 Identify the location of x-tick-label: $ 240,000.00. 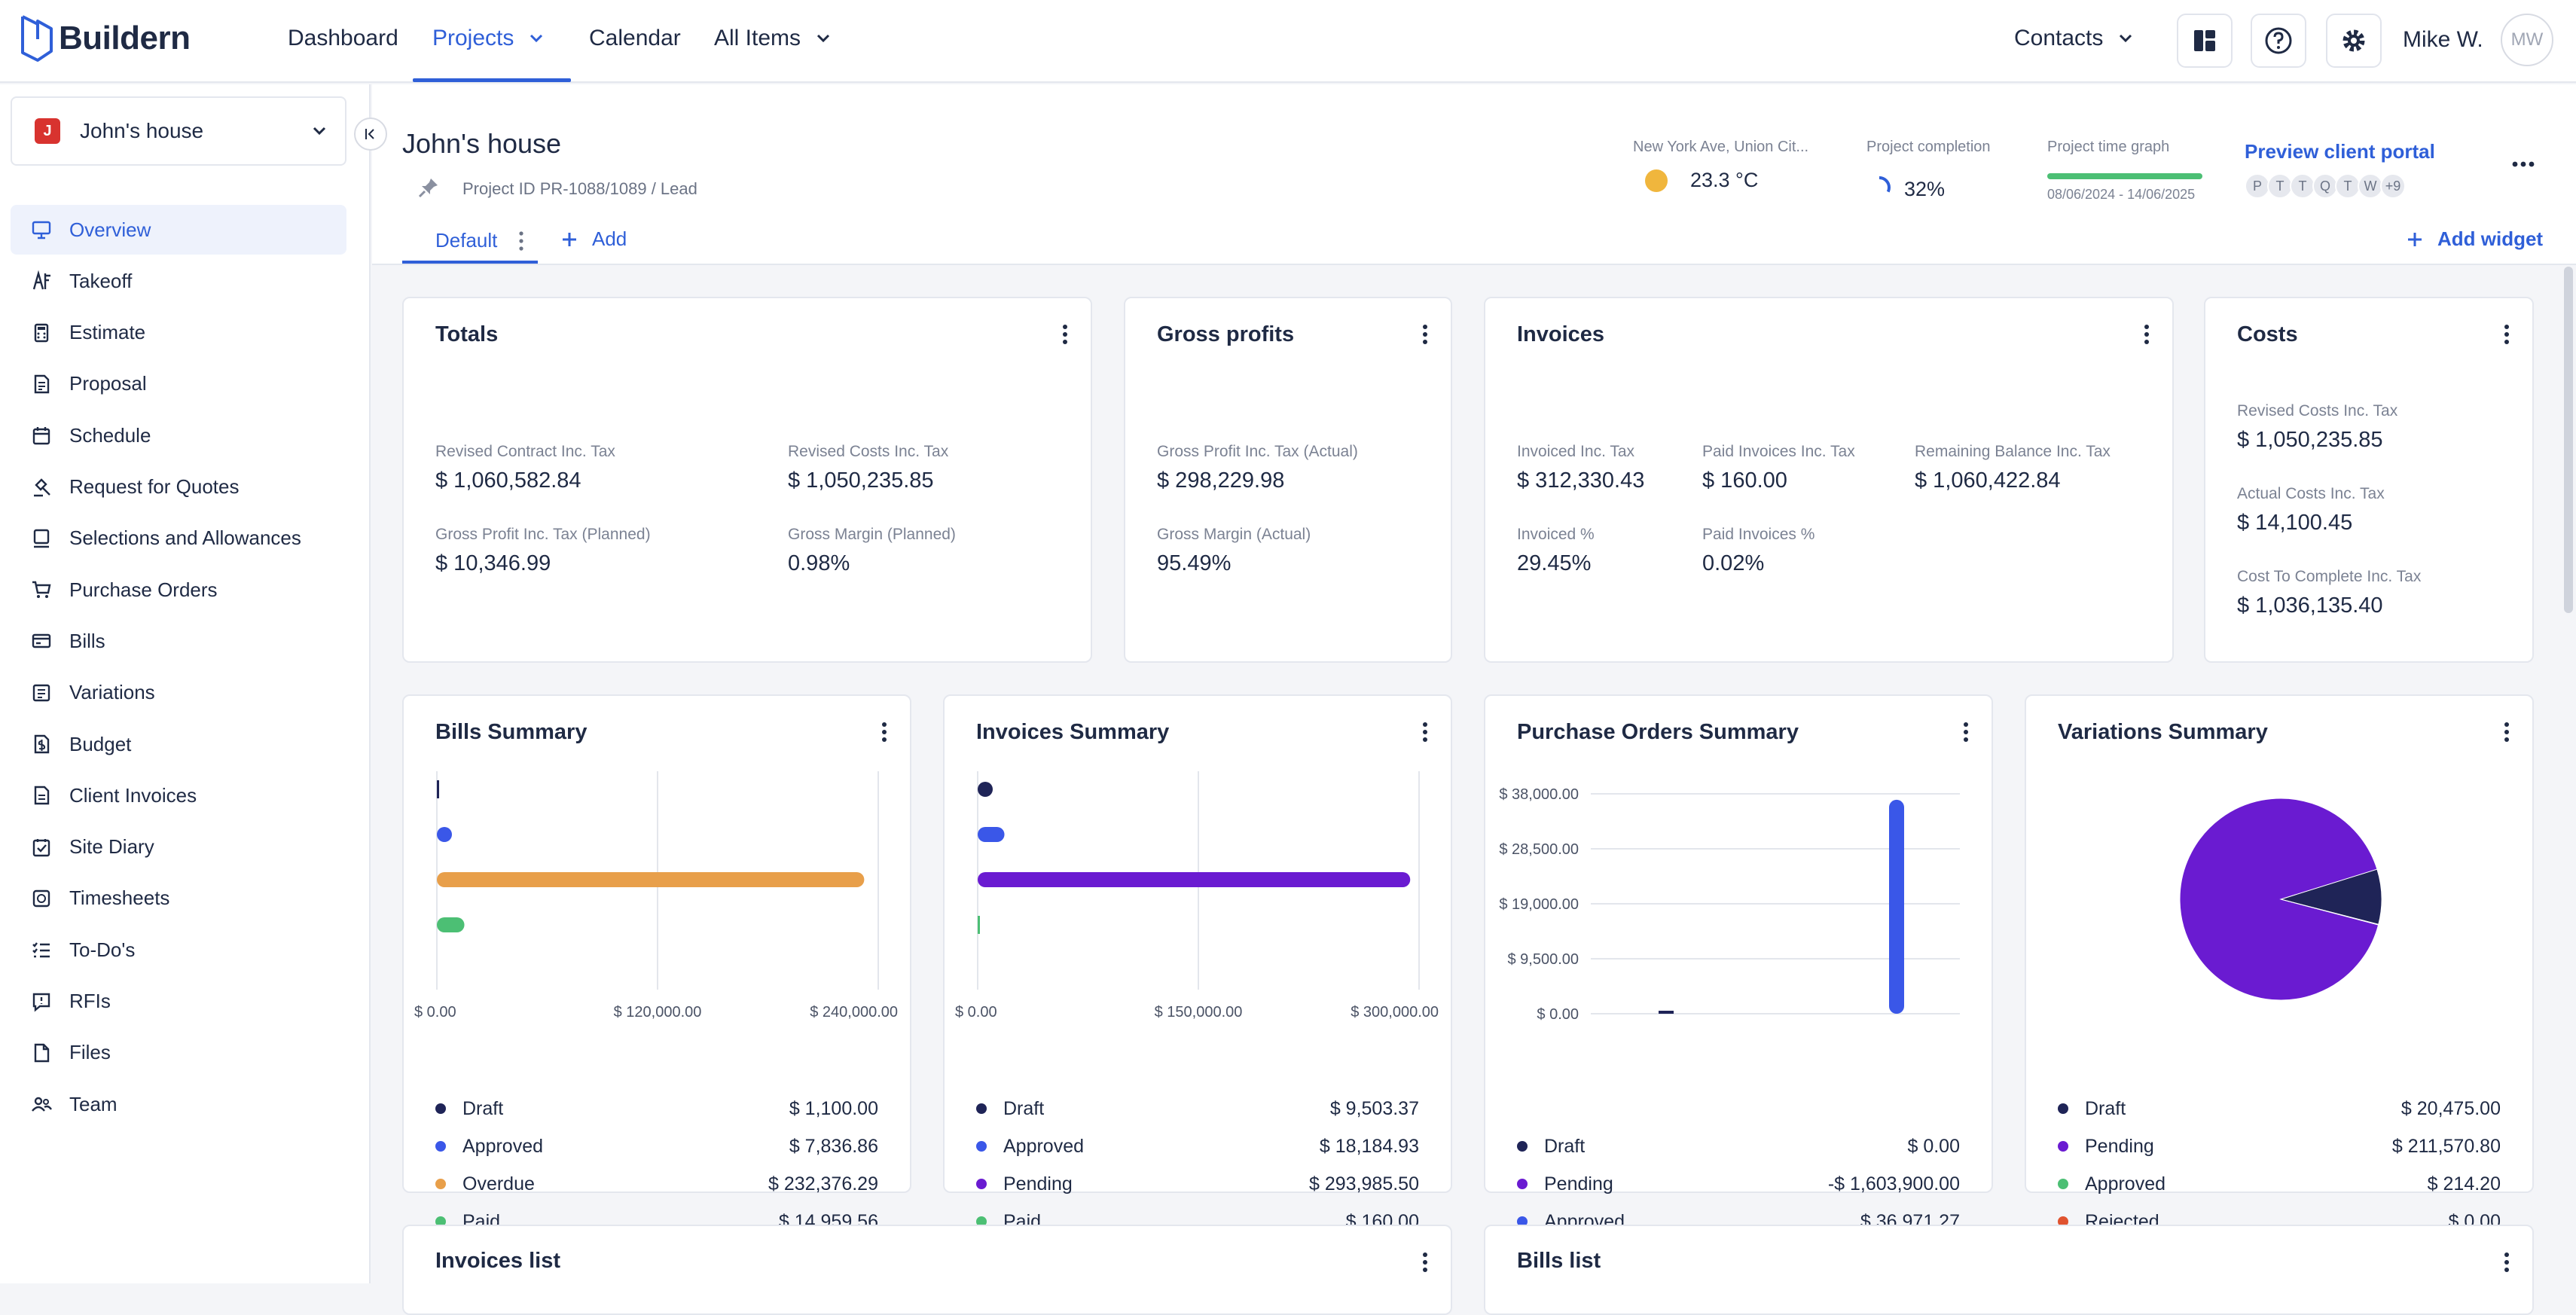
(854, 1013).